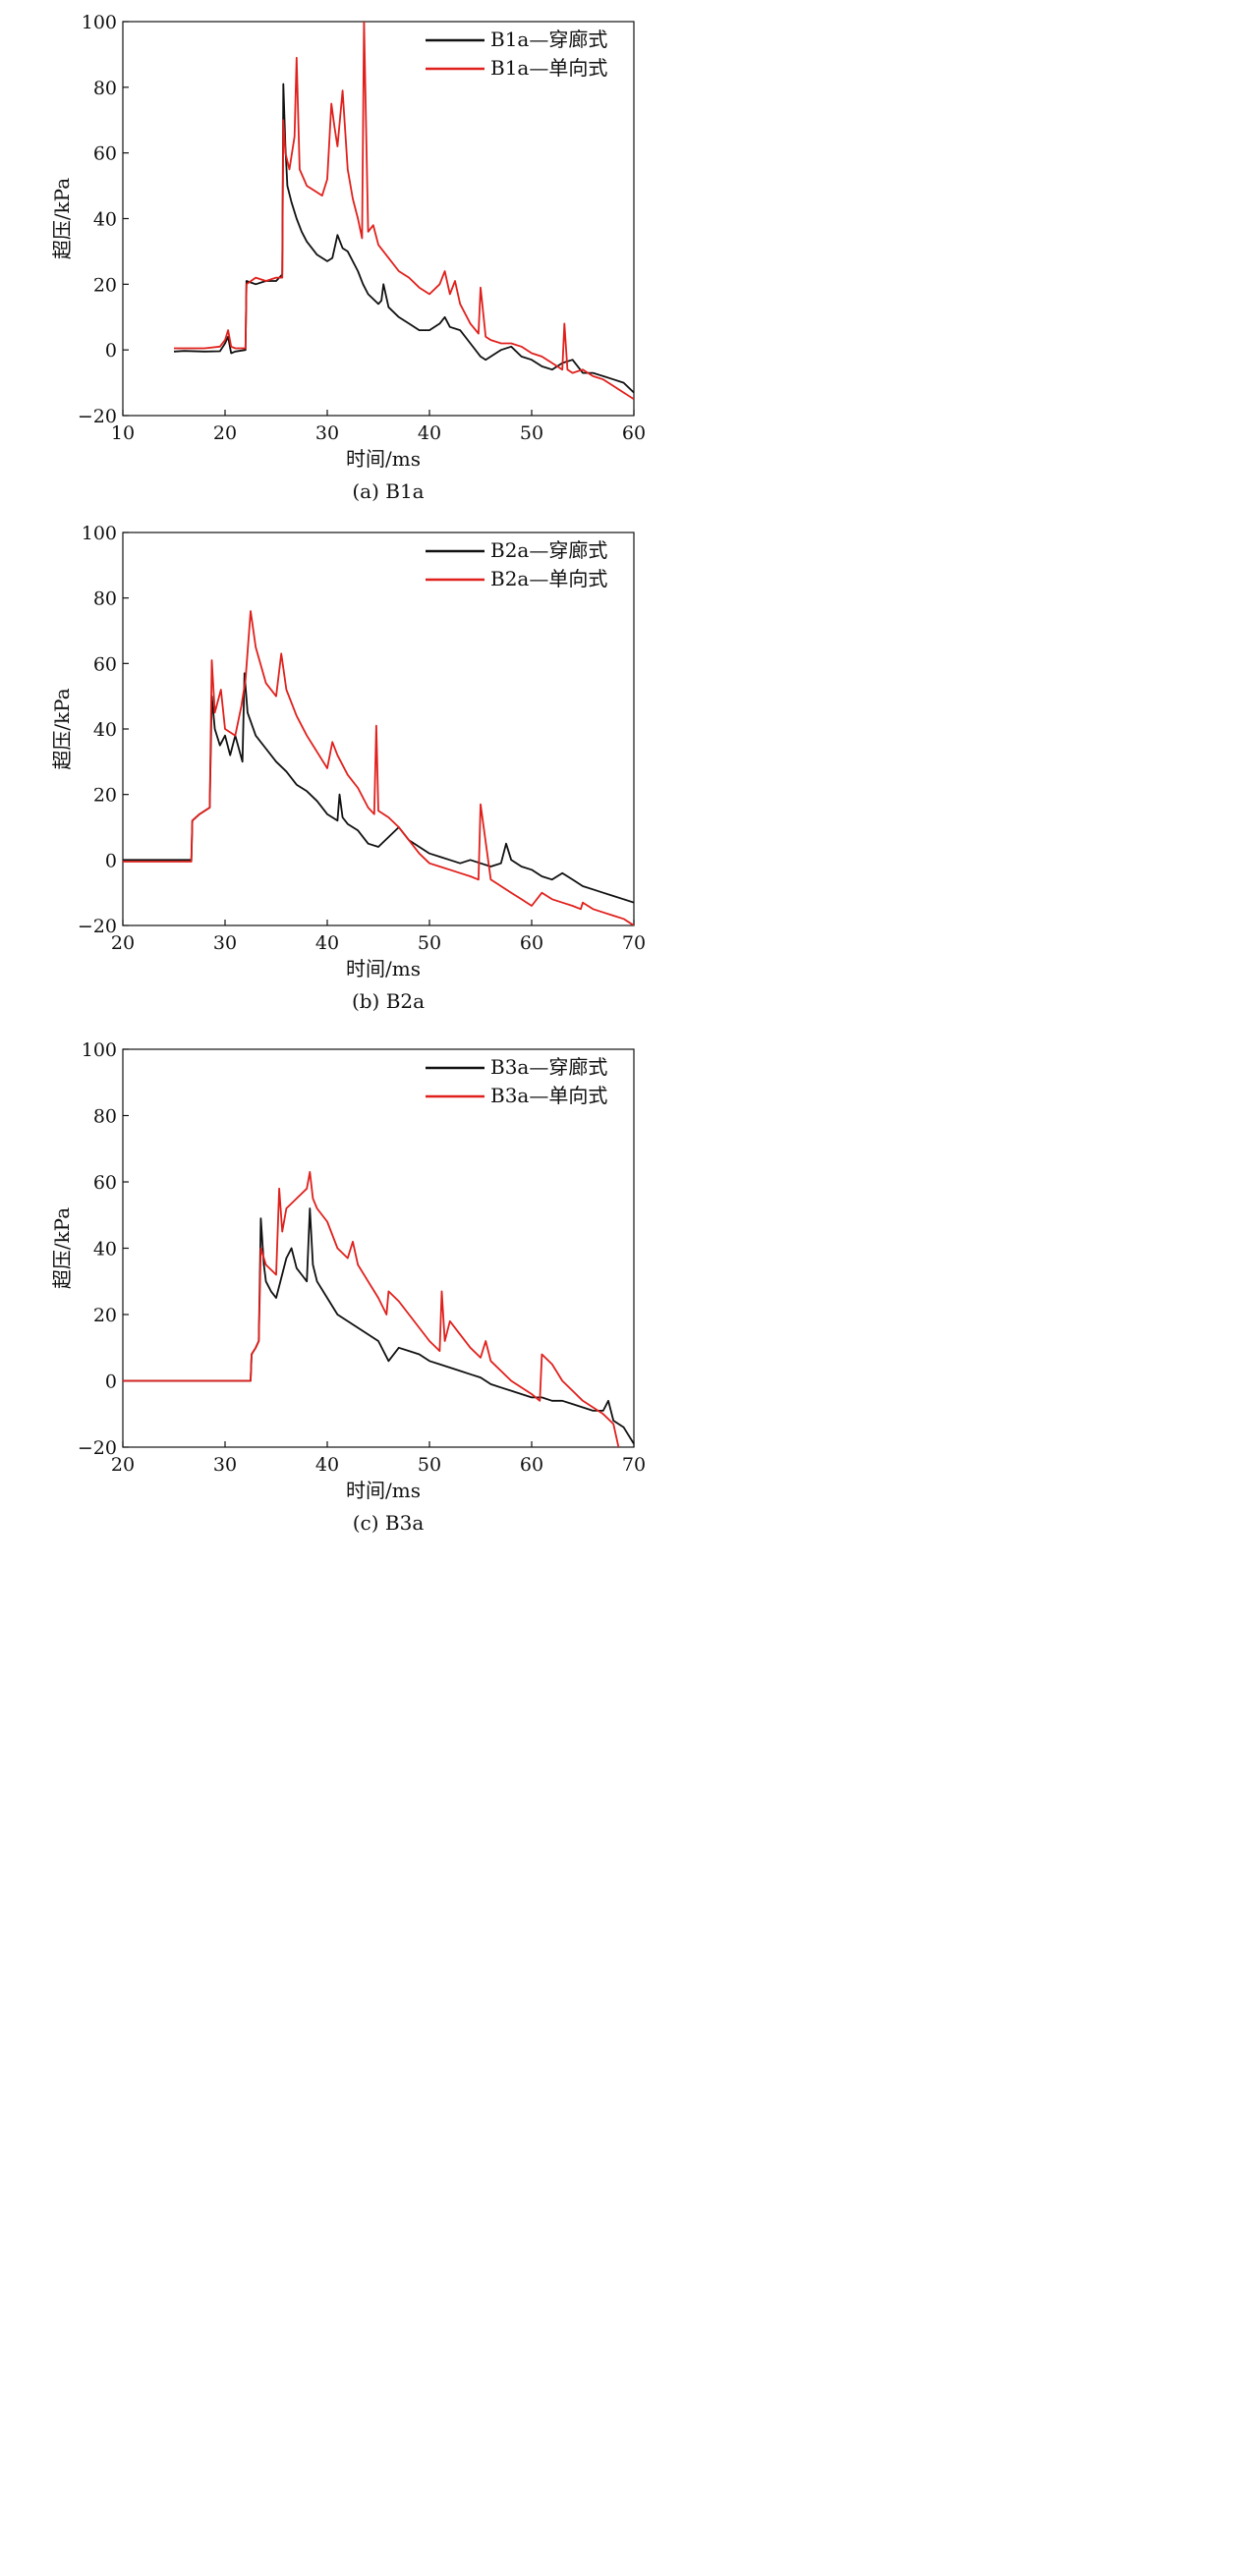 Image resolution: width=1254 pixels, height=2576 pixels. Describe the element at coordinates (548, 1095) in the screenshot. I see `legend-label-2: B3a—单向式` at that location.